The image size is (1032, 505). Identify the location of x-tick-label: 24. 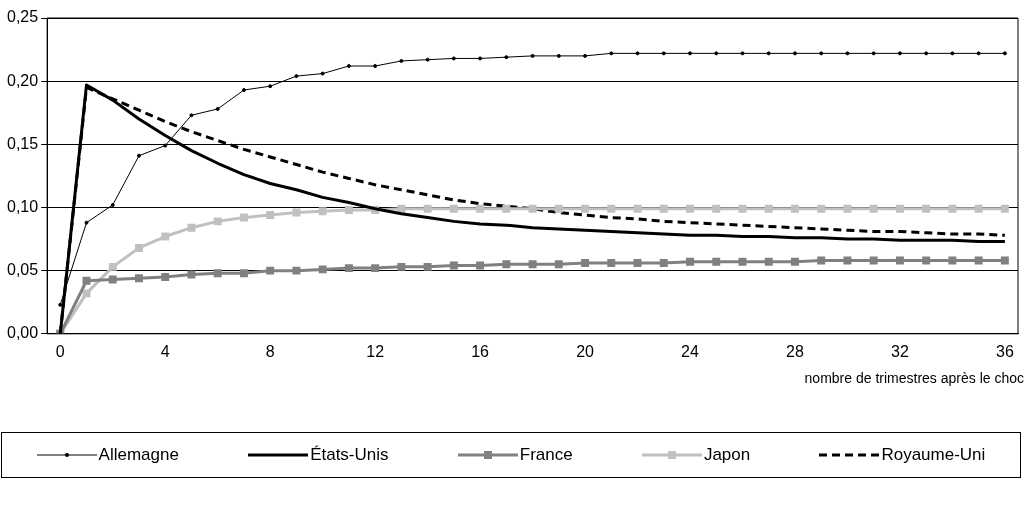
(690, 351).